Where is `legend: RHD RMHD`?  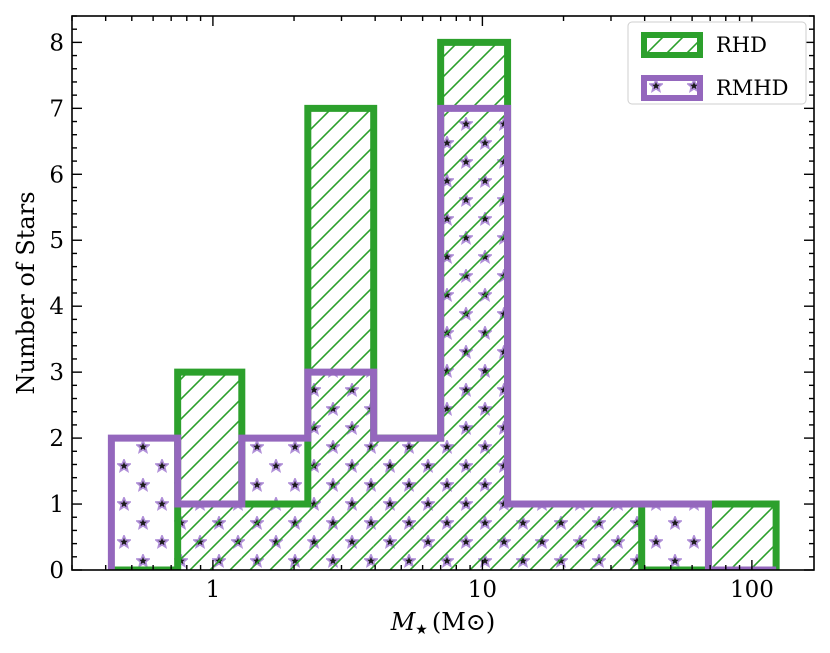
legend: RHD RMHD is located at coordinates (717, 63).